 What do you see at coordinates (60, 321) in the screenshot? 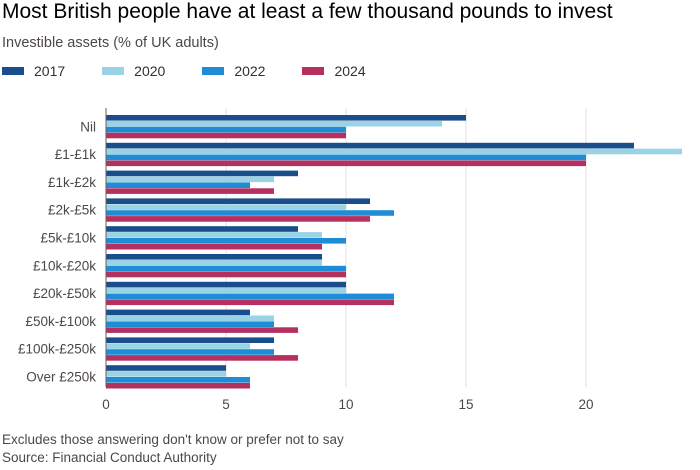
I see `y-tick-label-7: £50k-£100k` at bounding box center [60, 321].